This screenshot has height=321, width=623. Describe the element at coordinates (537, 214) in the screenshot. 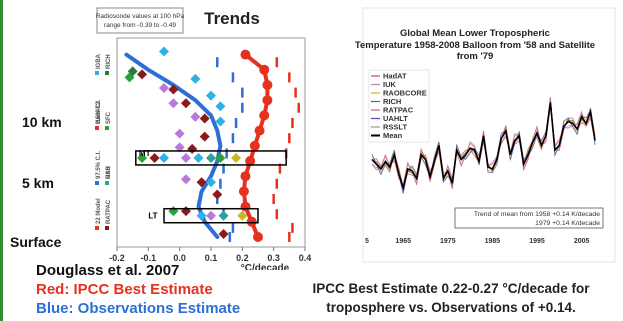

I see `trend-annotation-line: Trend of mean from 1958 +0.14 K/decade` at that location.